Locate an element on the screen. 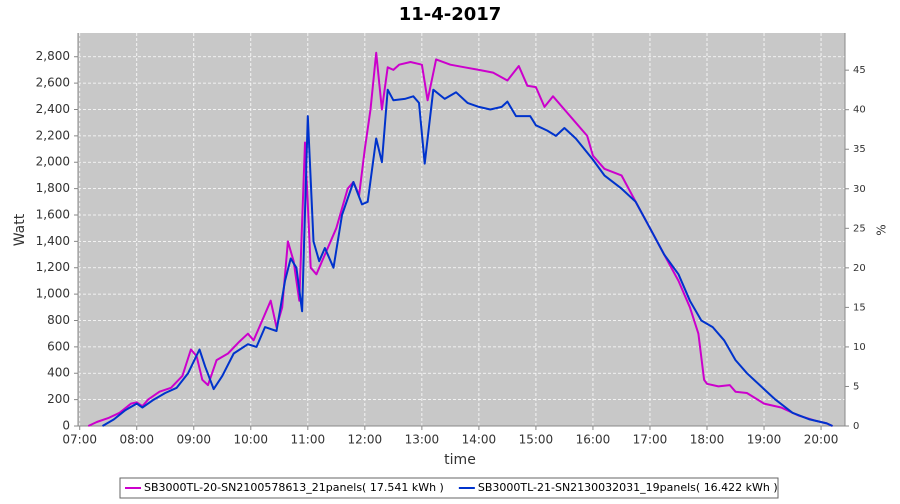  x-tick-label: 19:00 is located at coordinates (764, 440).